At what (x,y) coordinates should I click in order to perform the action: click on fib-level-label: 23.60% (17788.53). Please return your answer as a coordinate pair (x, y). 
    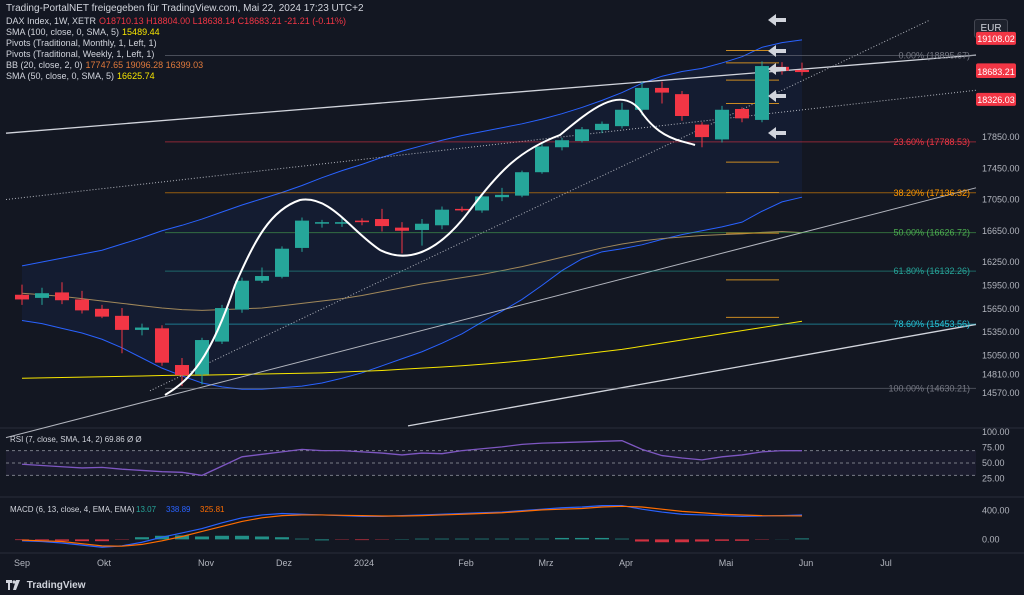
    Looking at the image, I should click on (931, 142).